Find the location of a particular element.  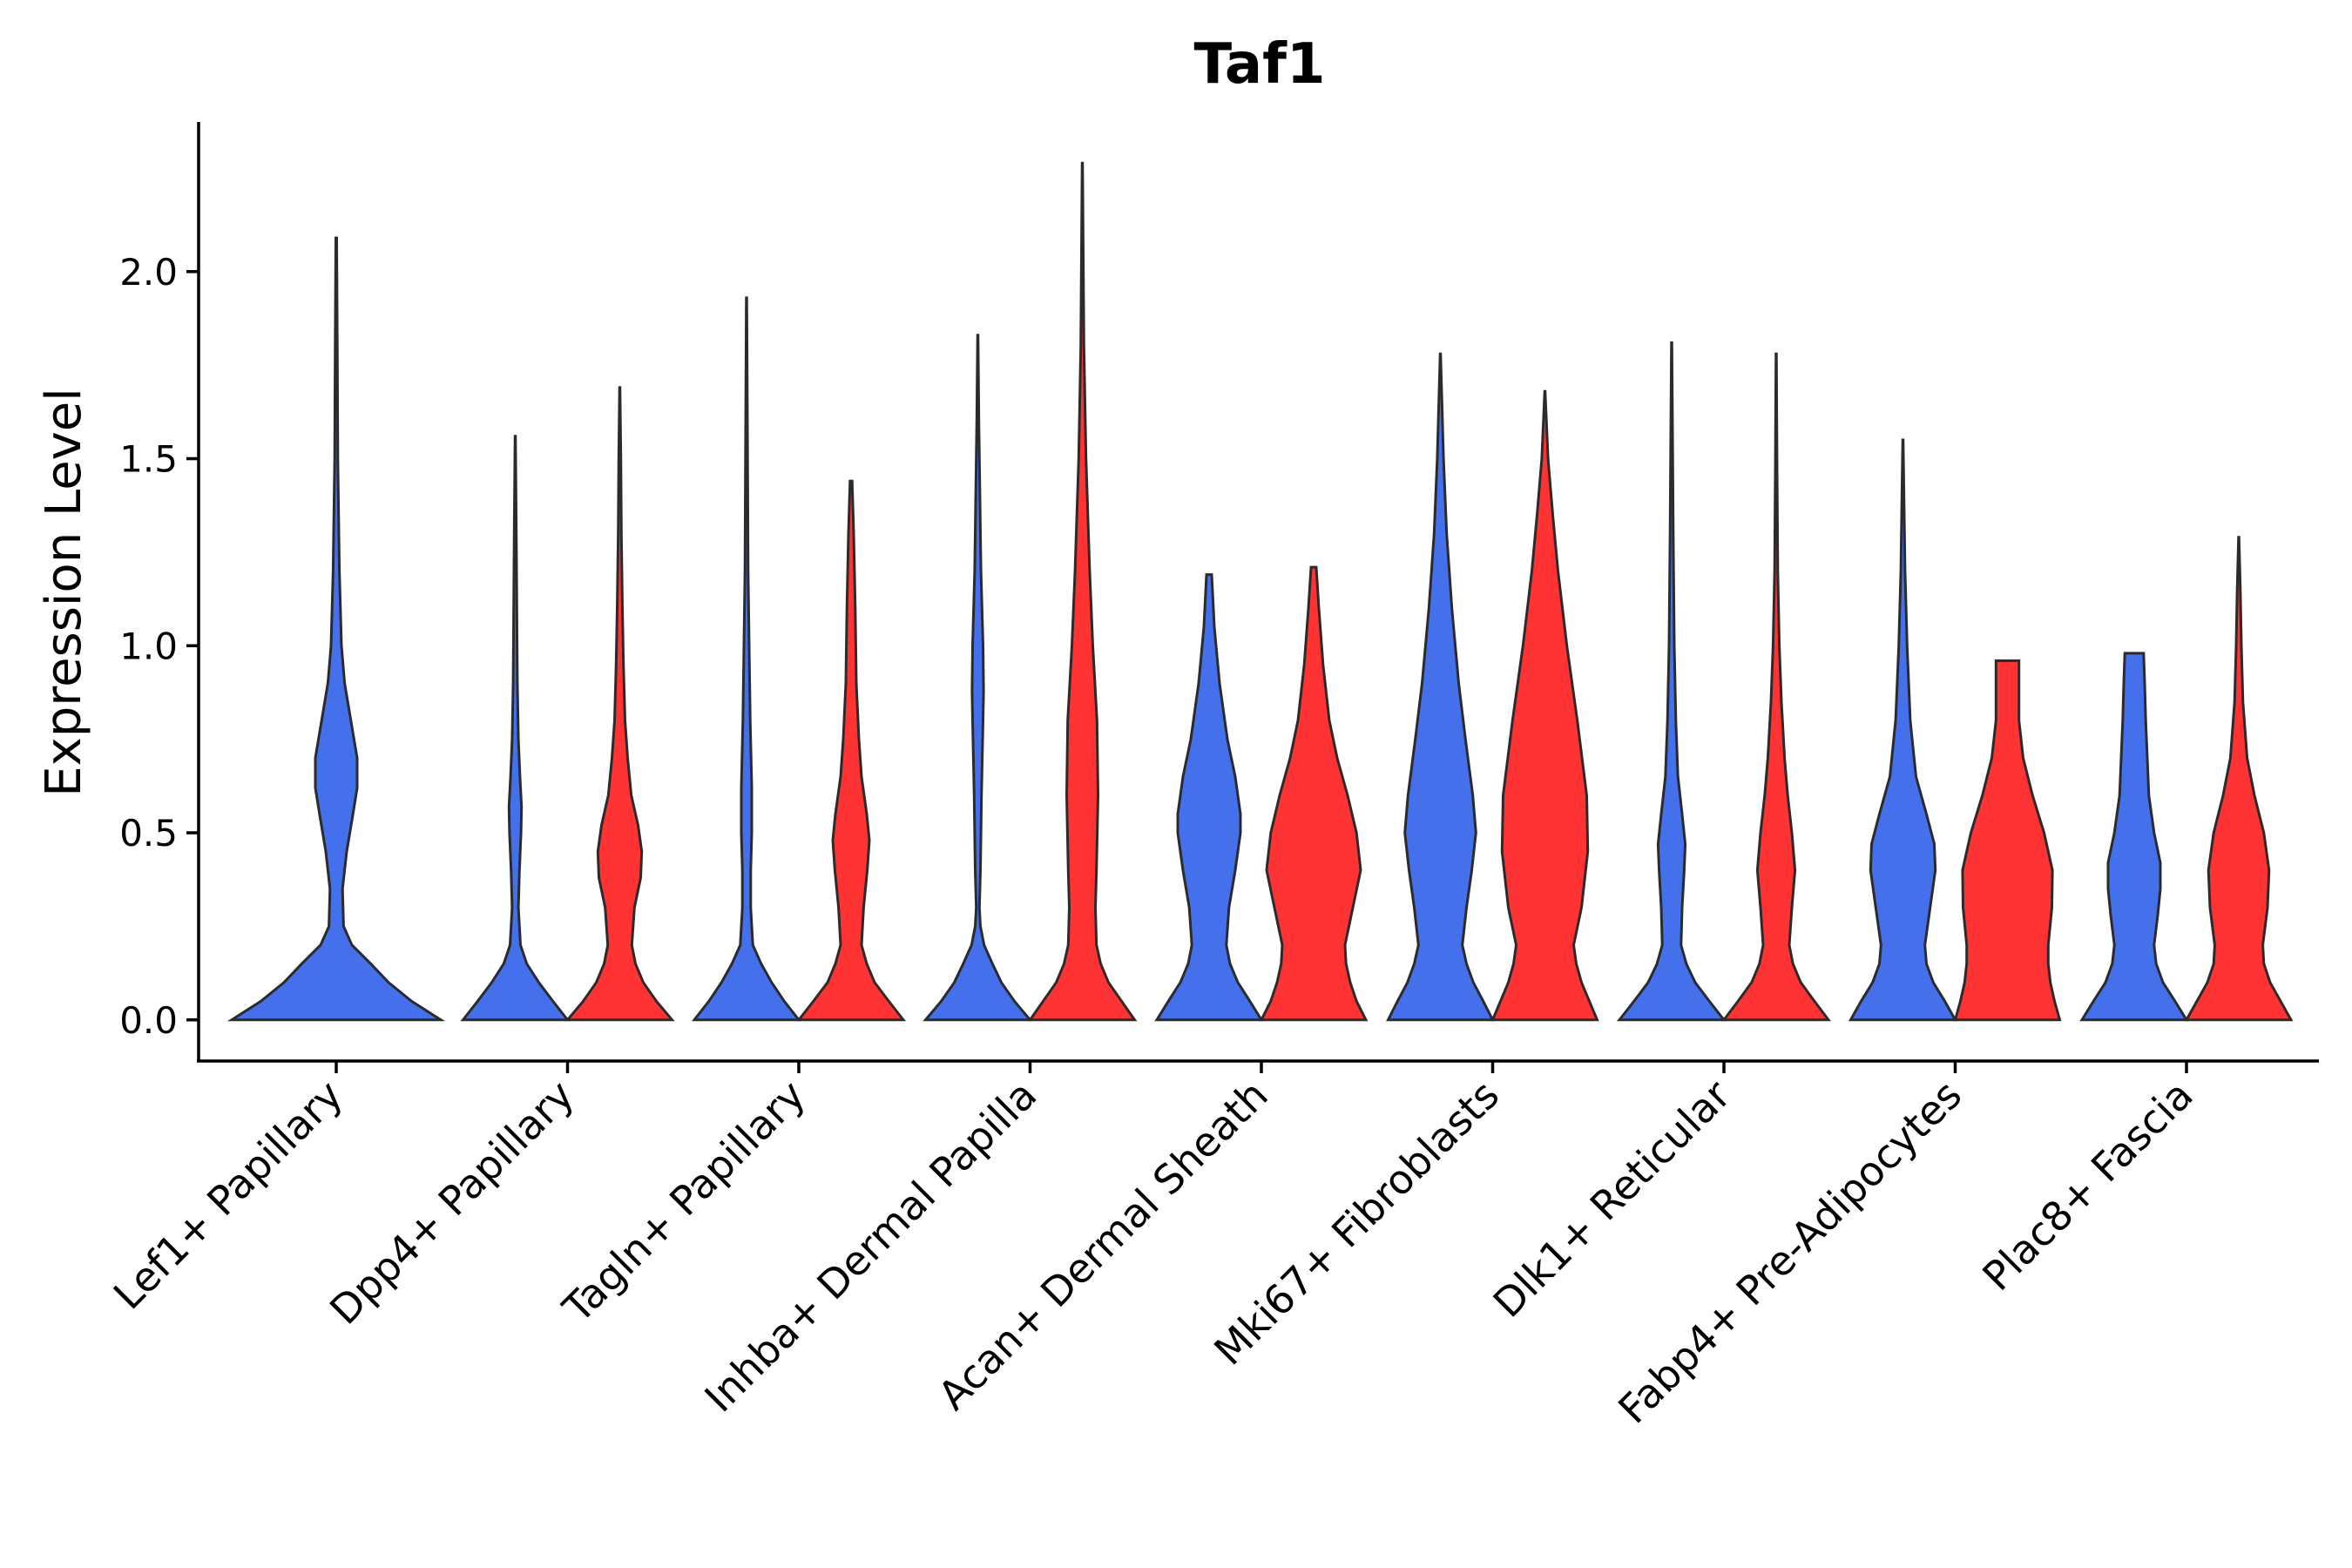

x-tick-label: Dlk1+ Reticular is located at coordinates (1612, 1199).